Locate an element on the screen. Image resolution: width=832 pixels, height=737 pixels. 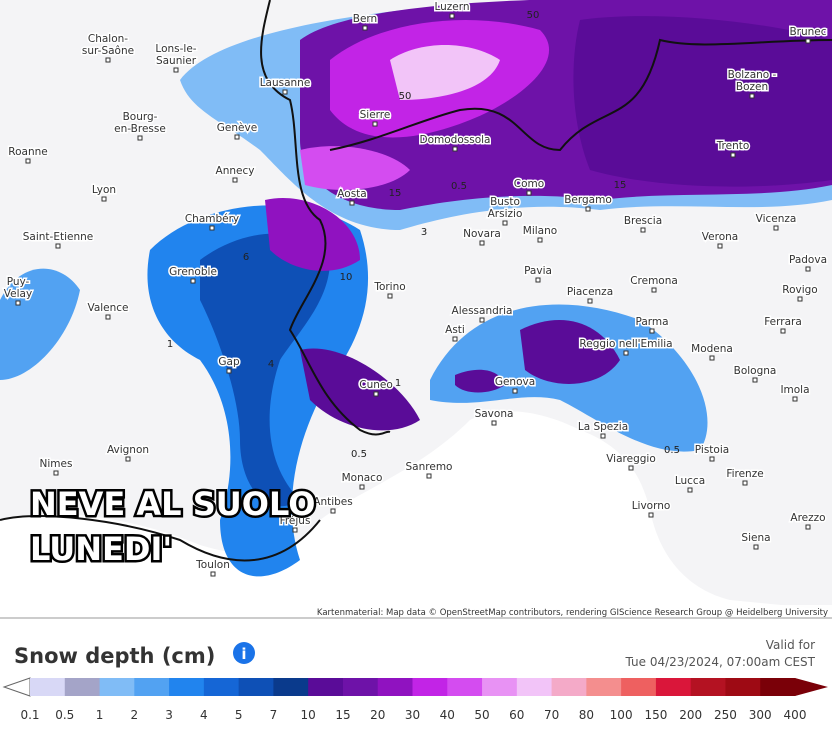
city-label: Lausanne is located at coordinates (285, 83).